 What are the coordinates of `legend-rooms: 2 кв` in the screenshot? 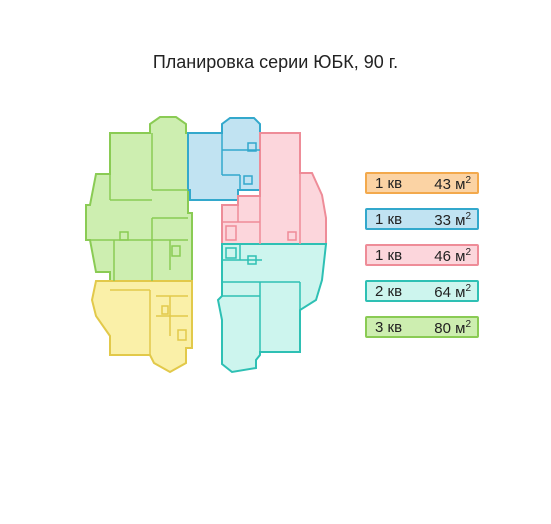 It's located at (389, 291).